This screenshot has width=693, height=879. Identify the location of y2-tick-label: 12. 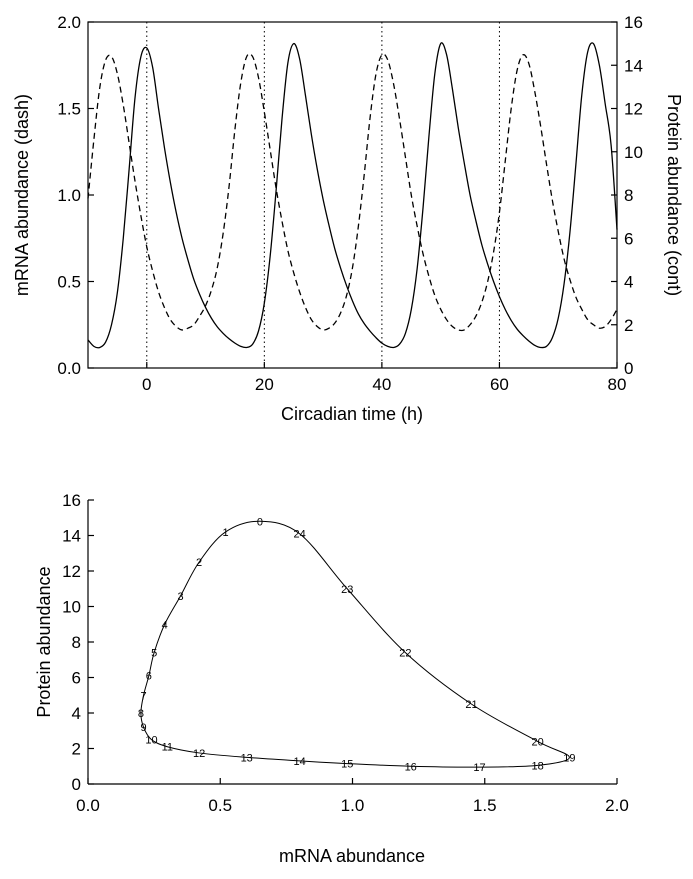
(633, 109).